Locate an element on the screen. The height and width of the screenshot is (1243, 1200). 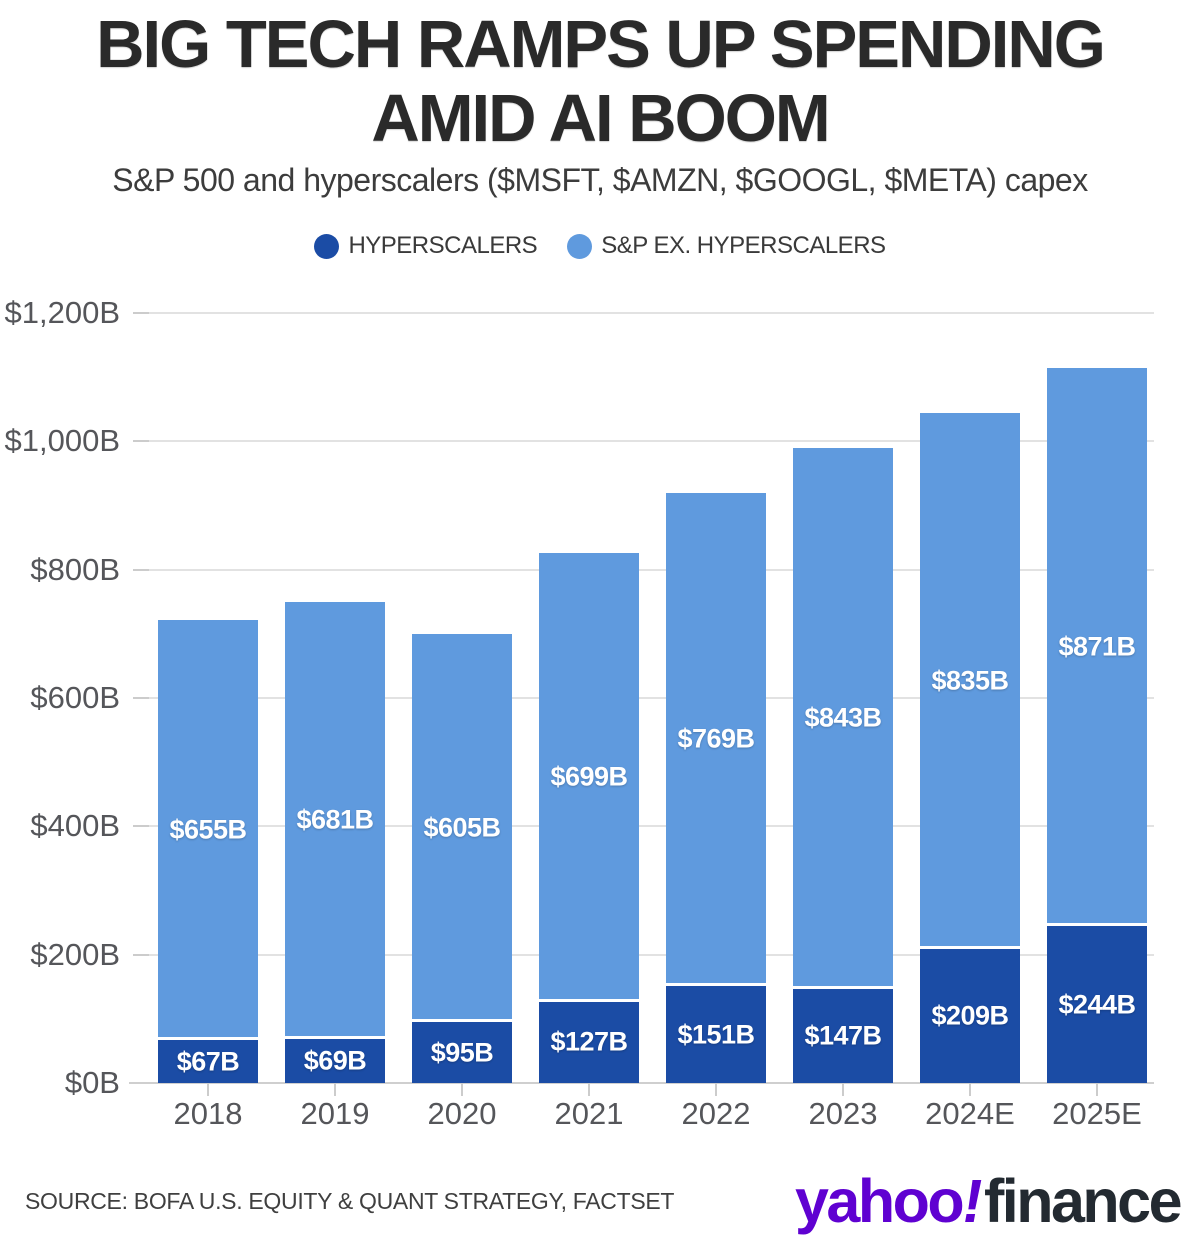
x-axis-label-2025E: 2025E is located at coordinates (1097, 1113).